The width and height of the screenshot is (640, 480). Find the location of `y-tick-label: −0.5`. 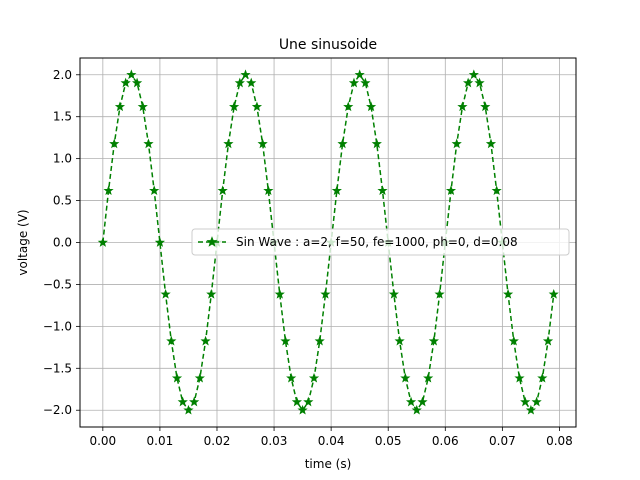

y-tick-label: −0.5 is located at coordinates (57, 284).